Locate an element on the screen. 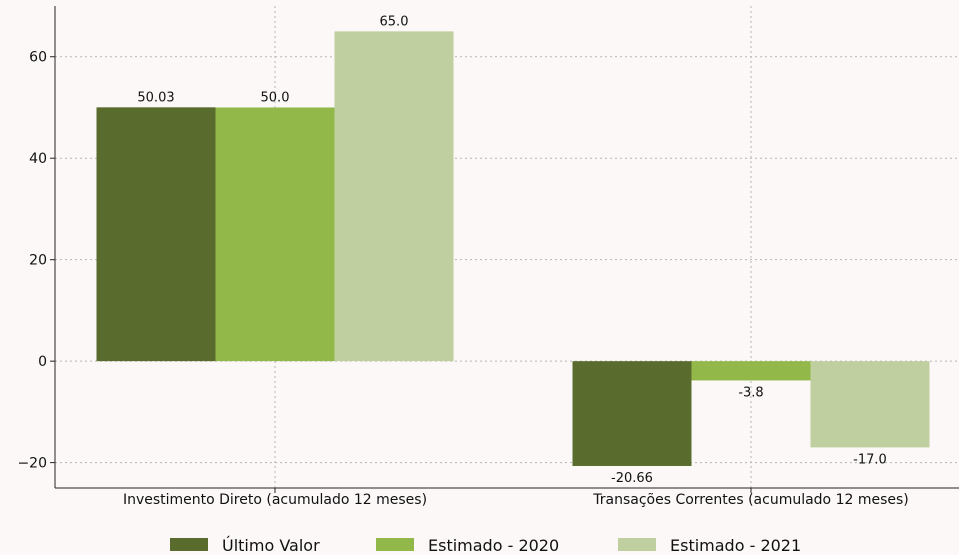  legend-label: Último Valor is located at coordinates (271, 545).